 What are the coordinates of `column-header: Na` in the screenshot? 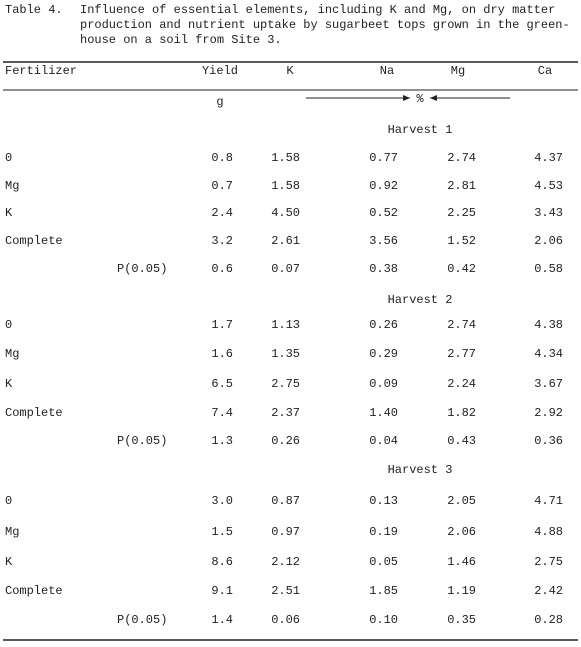 It's located at (387, 71).